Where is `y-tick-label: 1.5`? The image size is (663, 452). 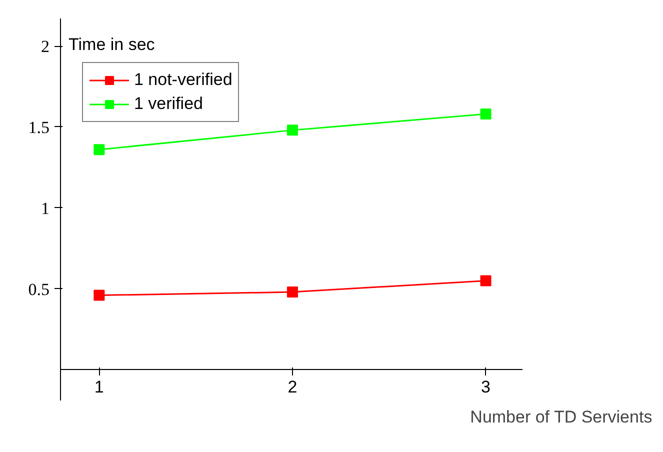
y-tick-label: 1.5 is located at coordinates (39, 127).